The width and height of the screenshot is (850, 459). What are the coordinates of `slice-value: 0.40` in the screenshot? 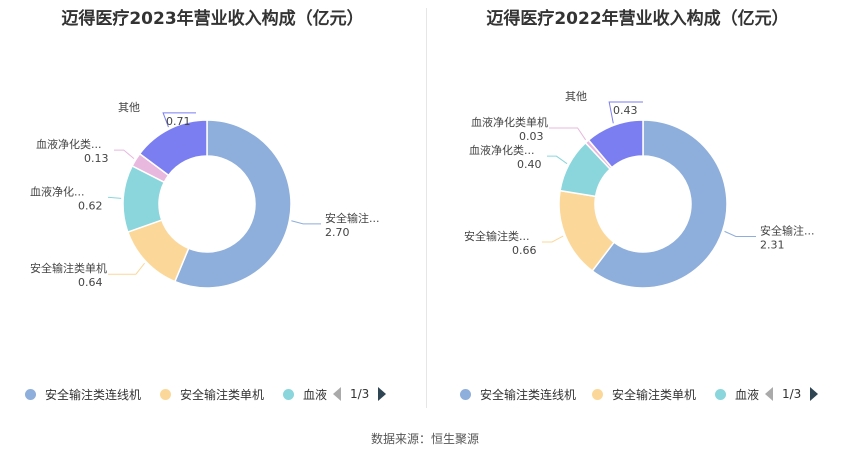 It's located at (529, 164).